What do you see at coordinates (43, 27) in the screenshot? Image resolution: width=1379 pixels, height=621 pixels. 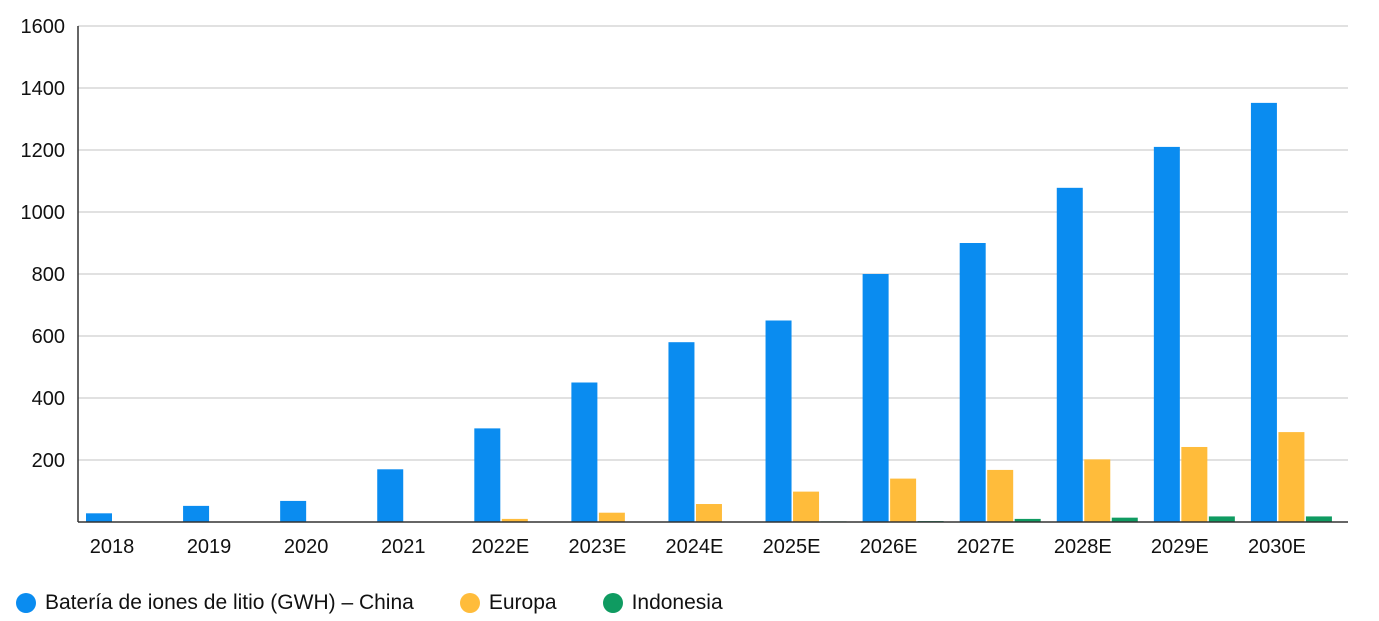 I see `y-tick-label: 1600` at bounding box center [43, 27].